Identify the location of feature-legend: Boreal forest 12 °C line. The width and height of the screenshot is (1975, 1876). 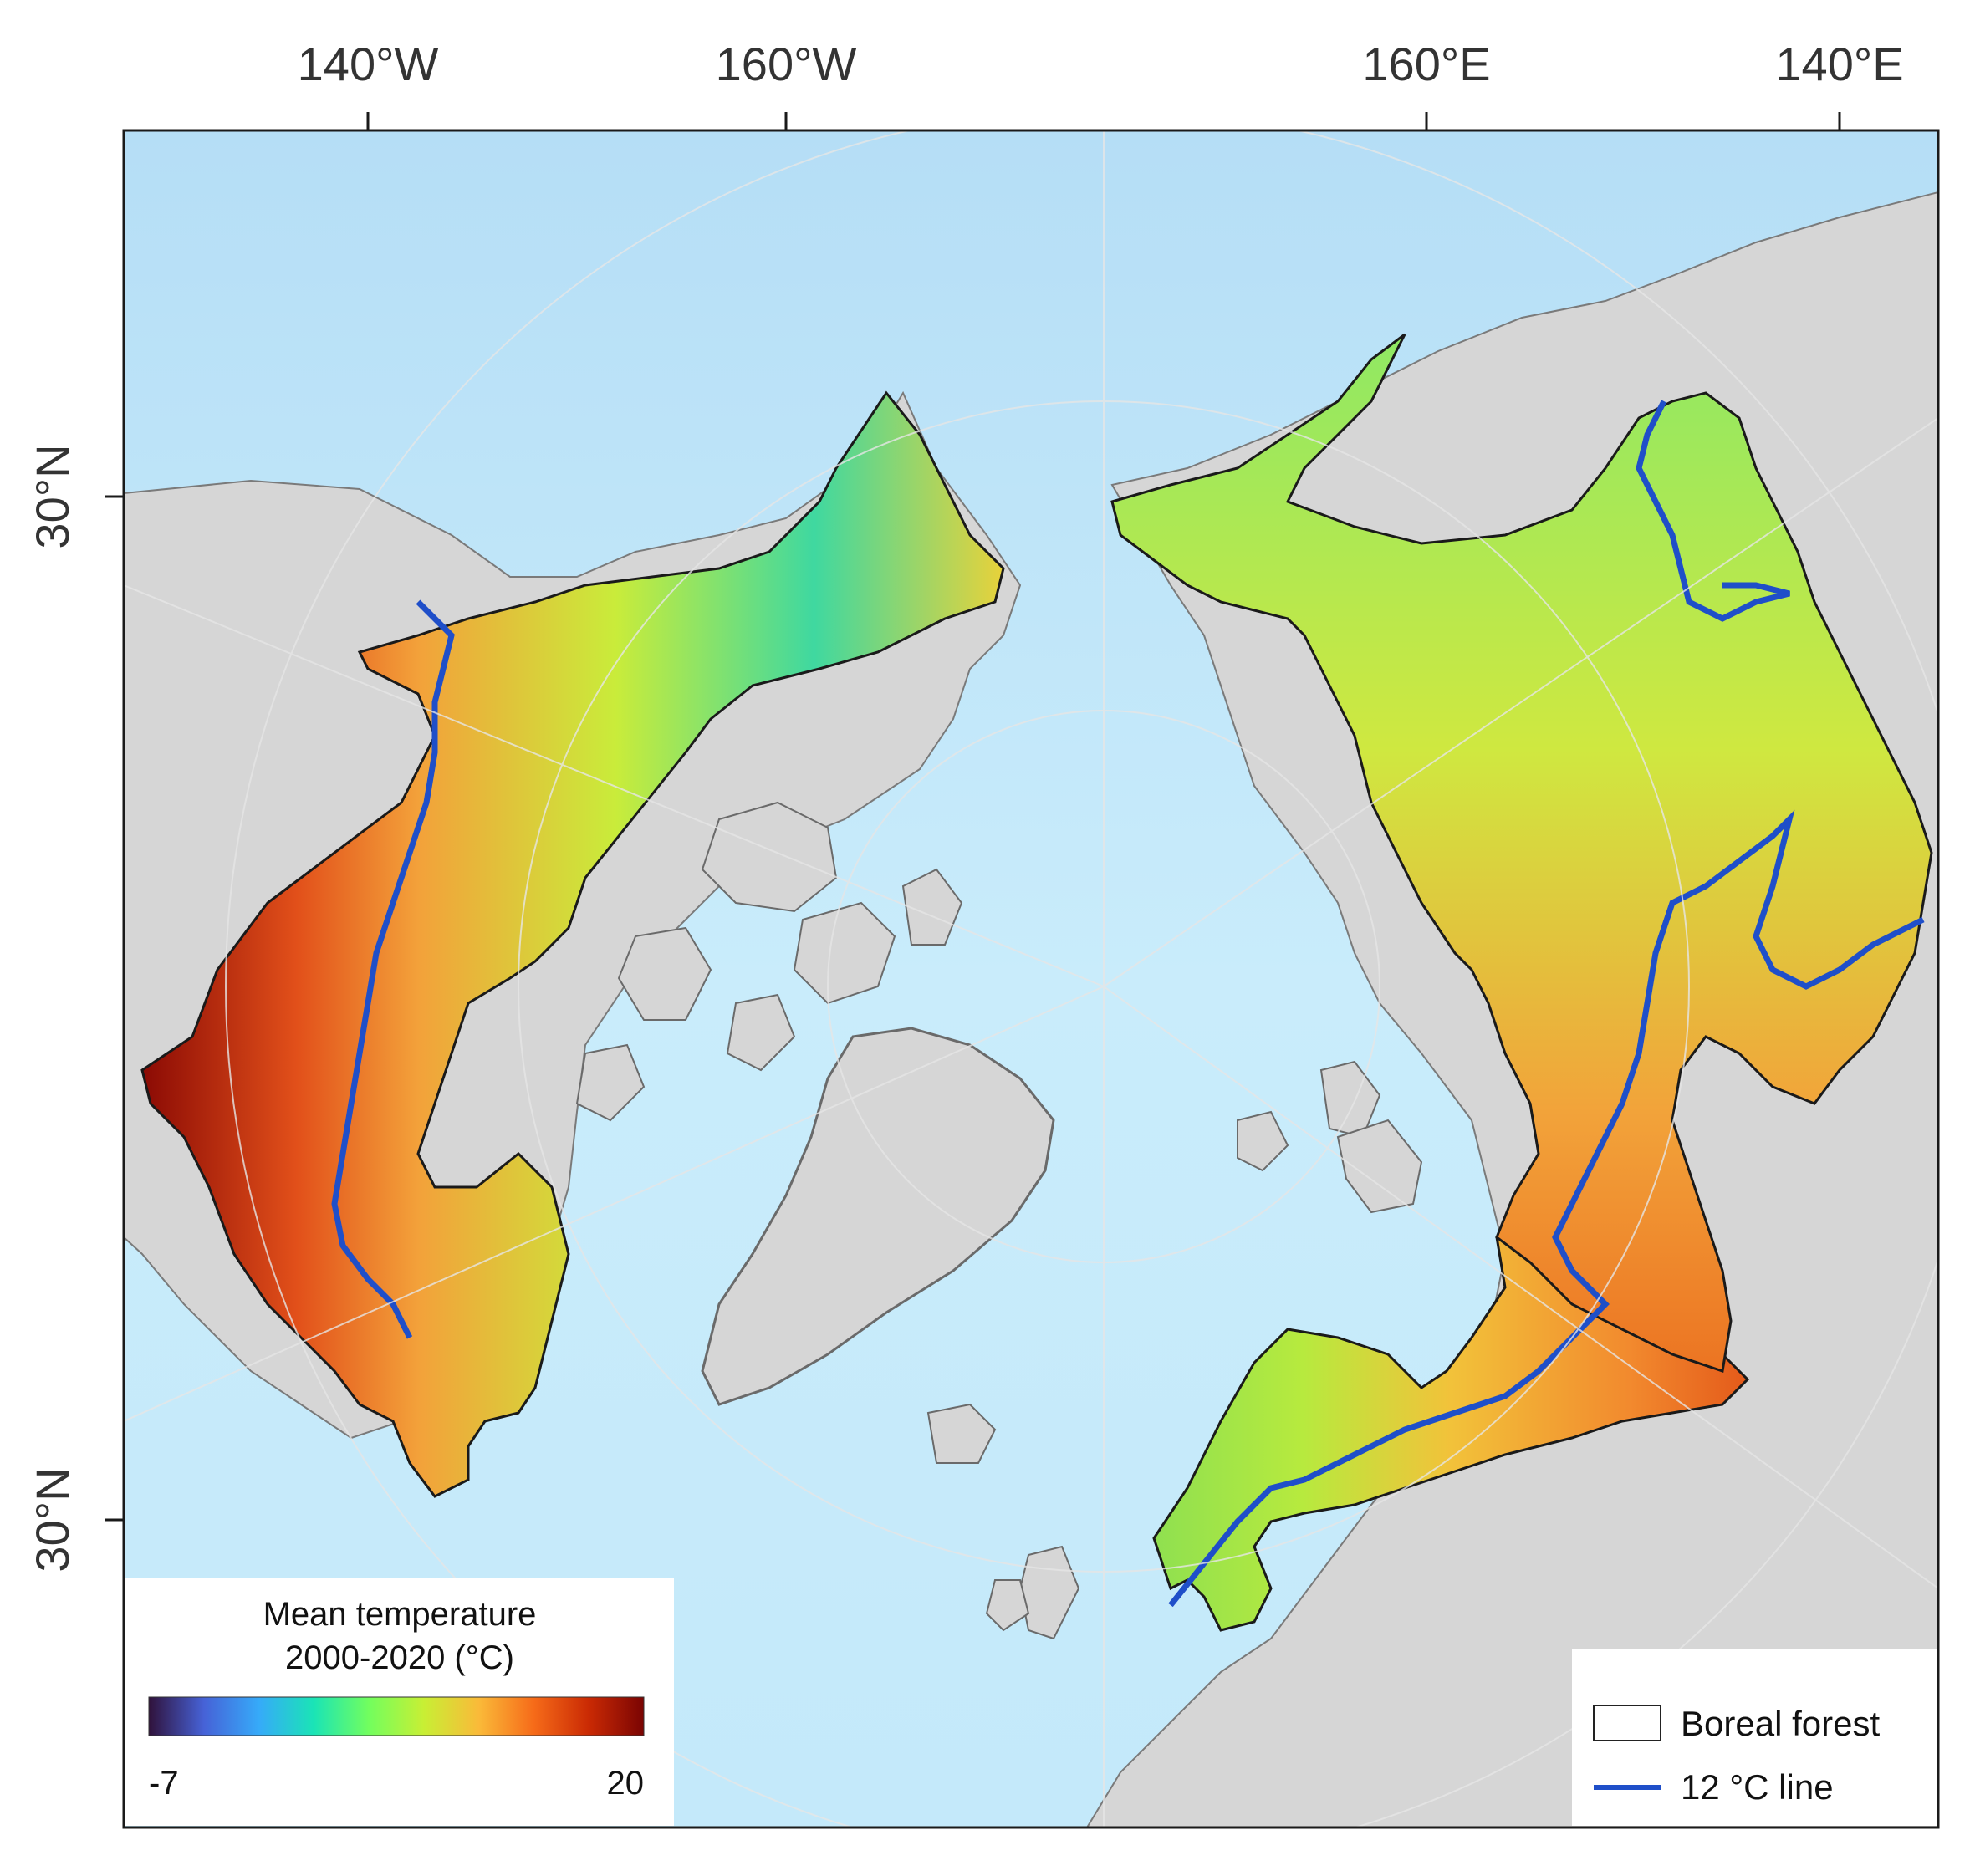
(1754, 1738).